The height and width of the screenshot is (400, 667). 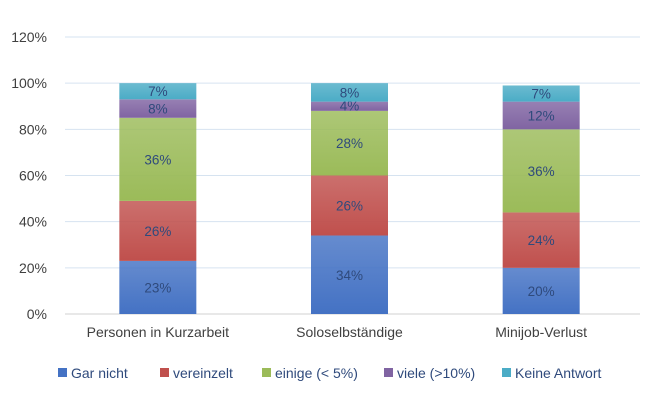 What do you see at coordinates (349, 332) in the screenshot?
I see `x-tick-label: Soloselbständige` at bounding box center [349, 332].